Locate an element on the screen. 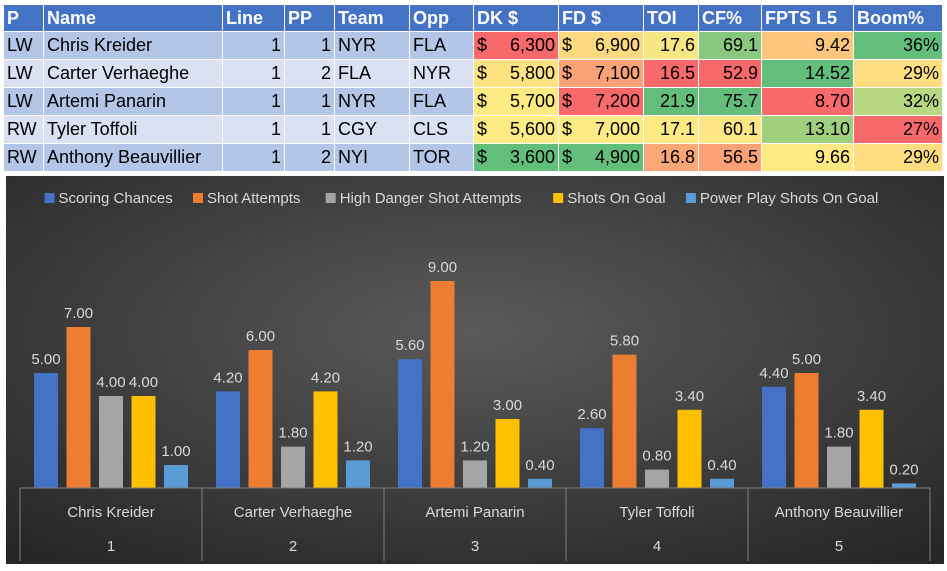 This screenshot has height=571, width=947. cell-cf: 60.1 is located at coordinates (730, 129).